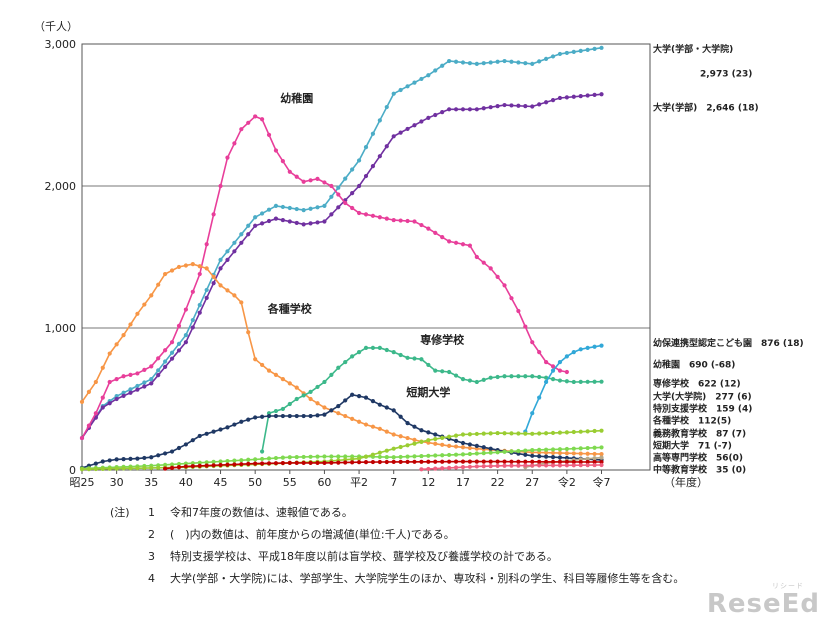  Describe the element at coordinates (151, 534) in the screenshot. I see `note-number: 2` at that location.